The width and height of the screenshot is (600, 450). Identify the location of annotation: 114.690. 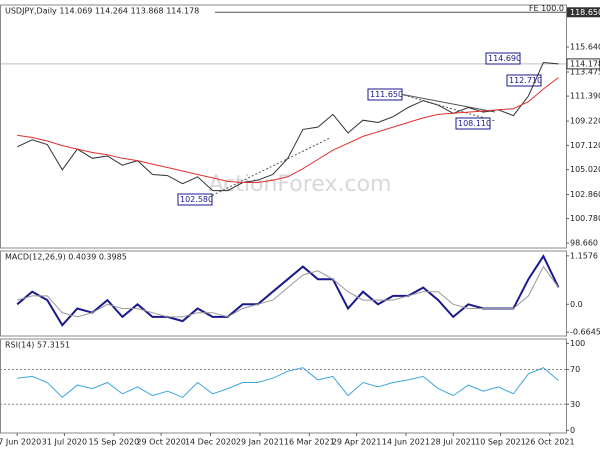
(504, 58).